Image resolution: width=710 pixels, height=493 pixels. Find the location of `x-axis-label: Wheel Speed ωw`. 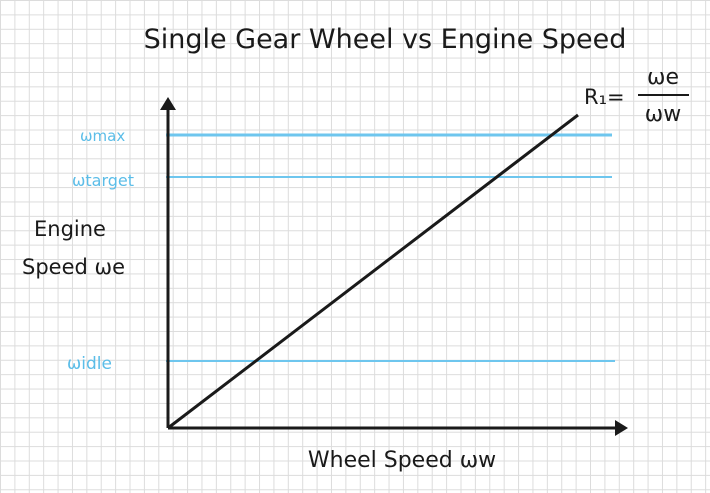

x-axis-label: Wheel Speed ωw is located at coordinates (402, 460).